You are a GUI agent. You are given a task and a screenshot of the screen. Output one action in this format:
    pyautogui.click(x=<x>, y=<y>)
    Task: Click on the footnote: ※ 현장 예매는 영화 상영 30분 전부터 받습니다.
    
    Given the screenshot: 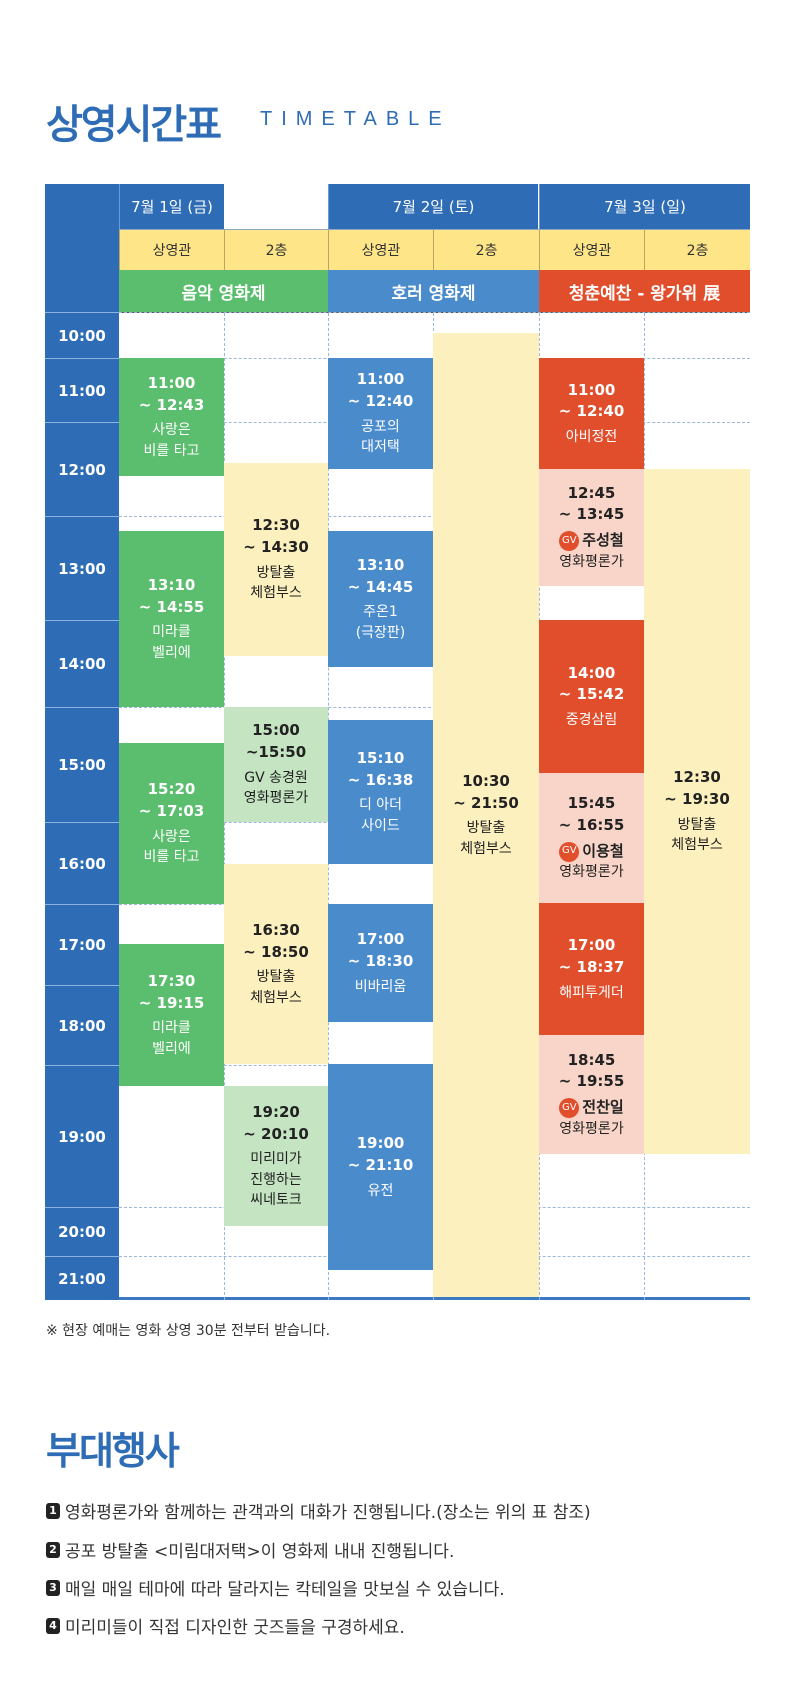 What is the action you would take?
    pyautogui.click(x=188, y=1331)
    